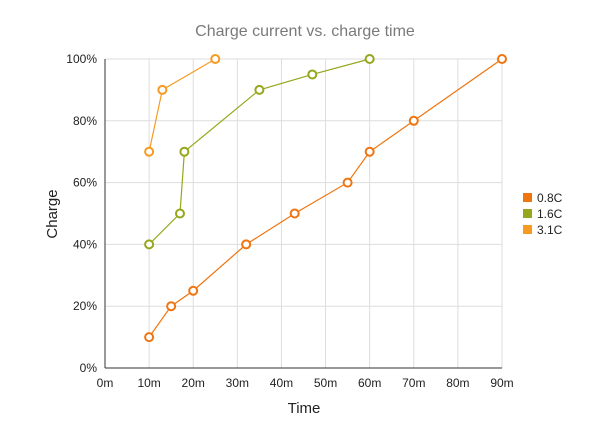 This screenshot has width=609, height=429. I want to click on y-tick-label: 40%, so click(85, 244).